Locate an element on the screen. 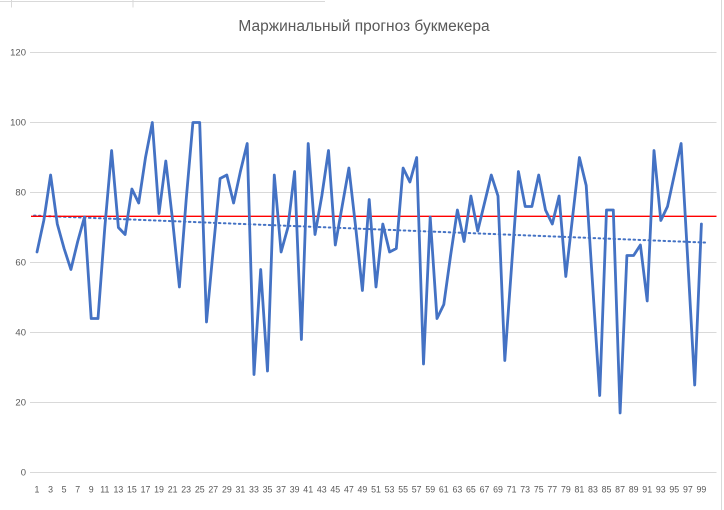  x-axis-tick-label: 19 is located at coordinates (159, 490).